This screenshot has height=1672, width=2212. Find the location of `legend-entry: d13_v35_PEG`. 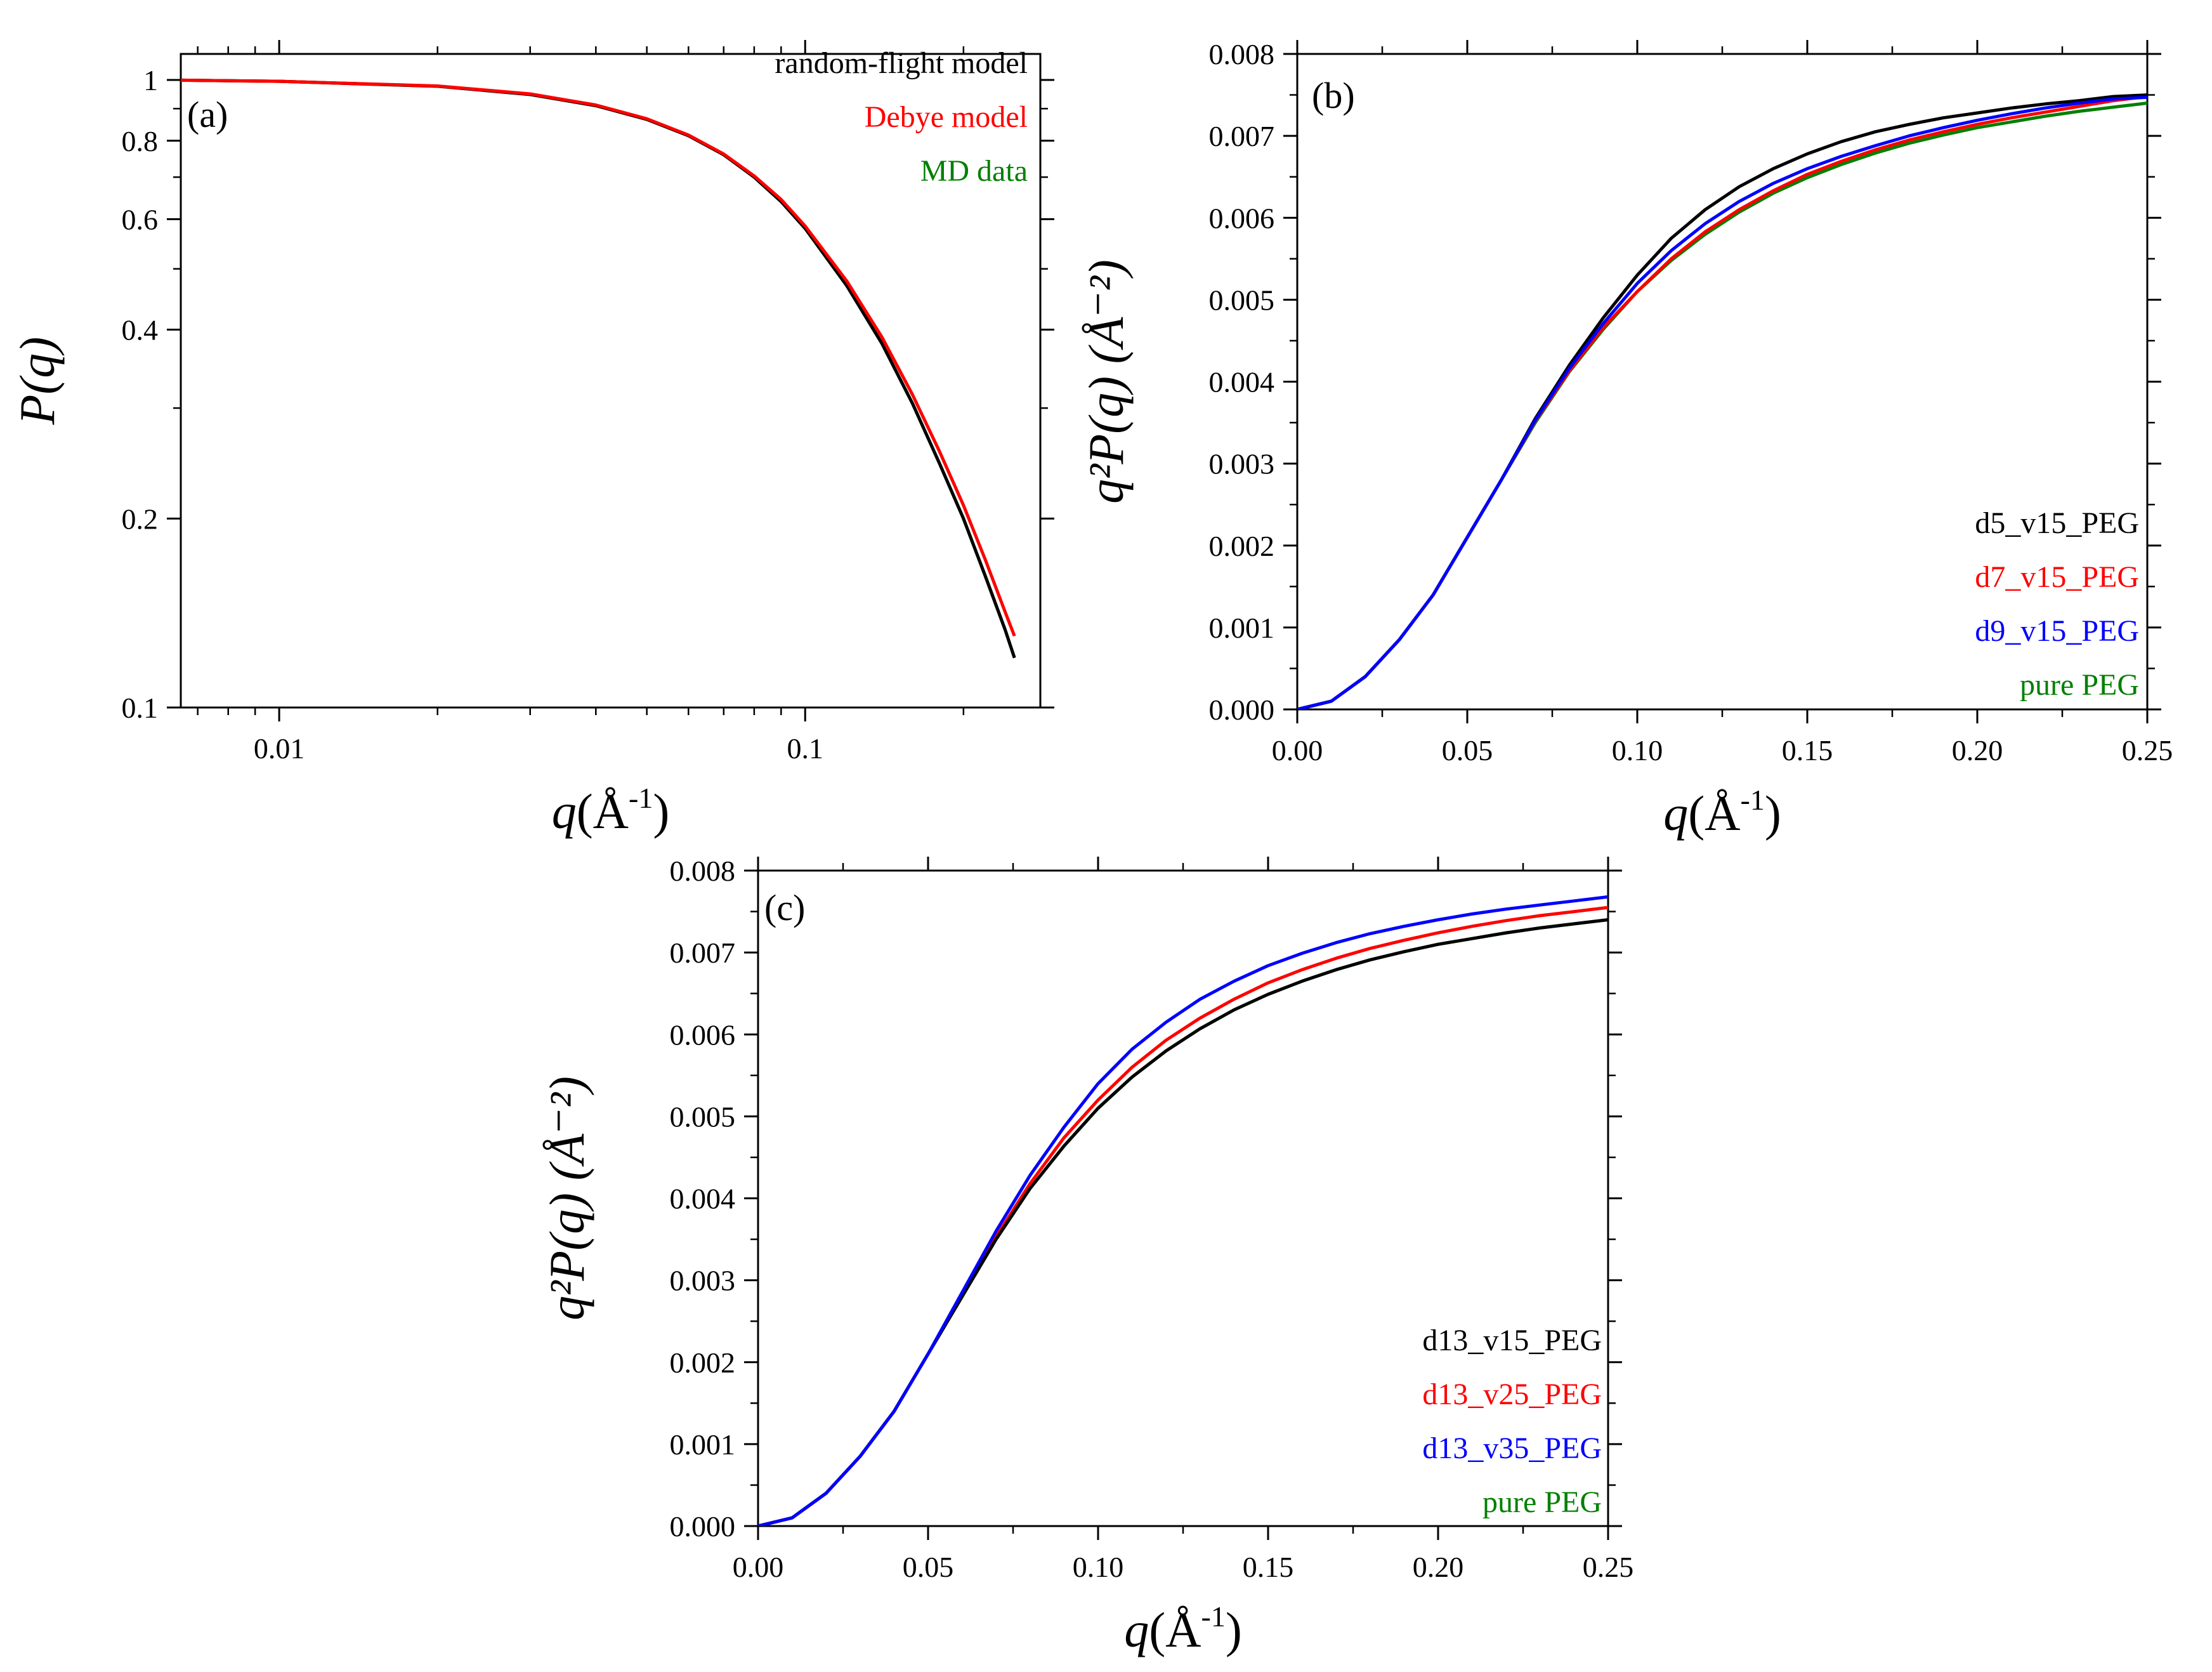

legend-entry: d13_v35_PEG is located at coordinates (1512, 1448).